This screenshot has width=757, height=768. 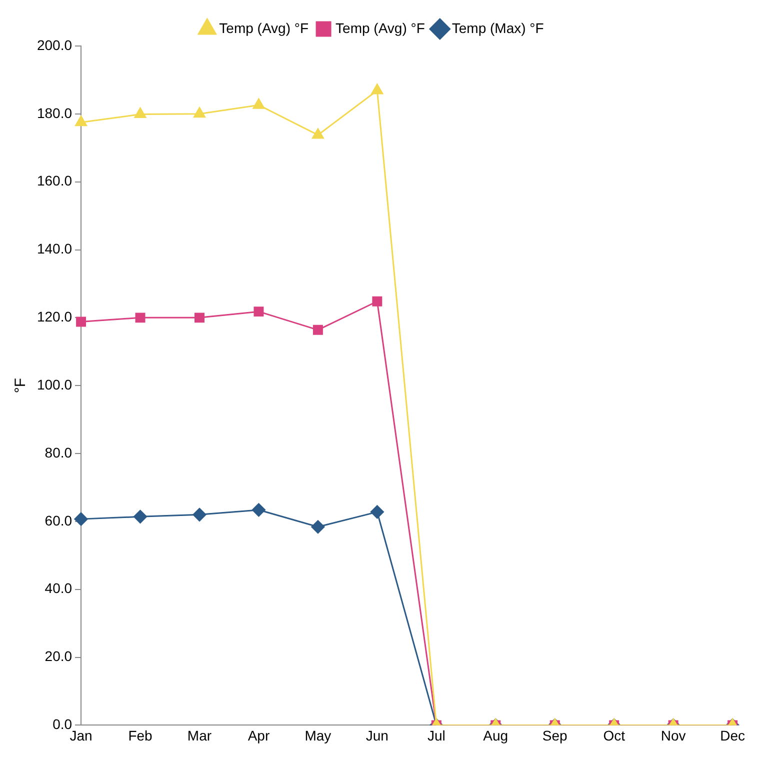 I want to click on x-tick-label: May, so click(x=318, y=735).